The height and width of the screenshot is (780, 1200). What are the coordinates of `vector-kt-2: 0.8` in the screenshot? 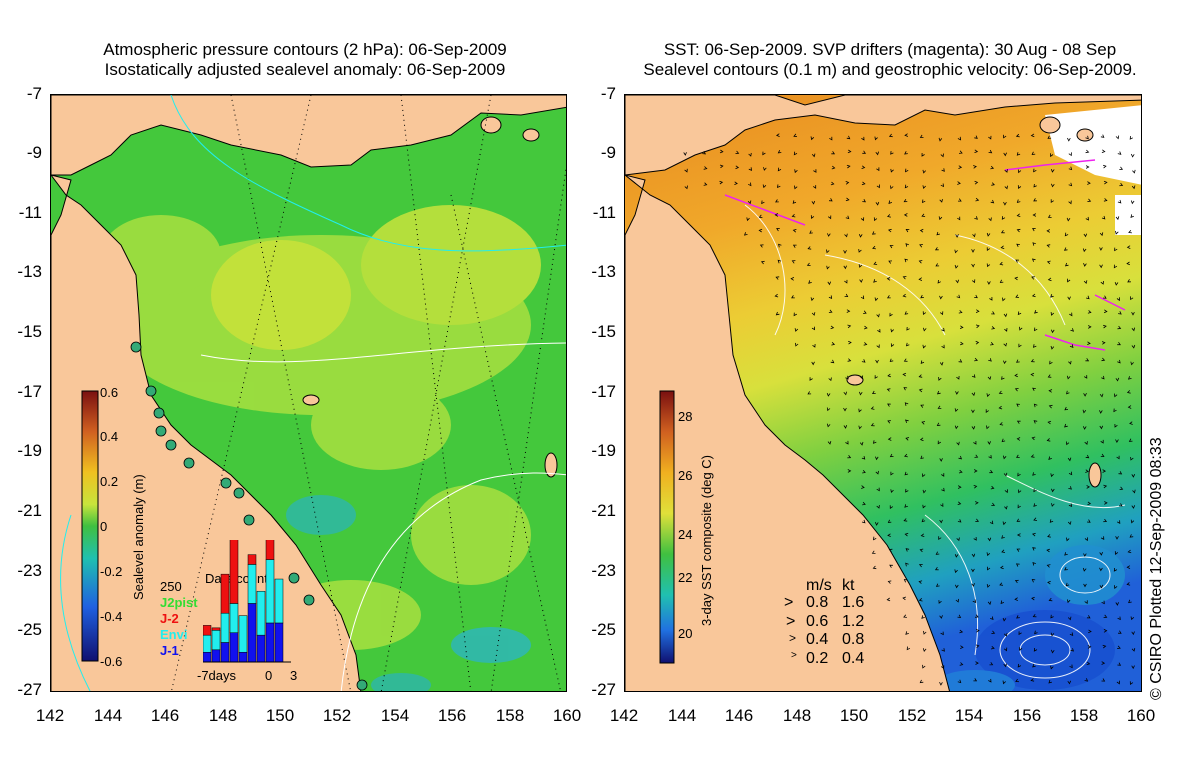 It's located at (853, 639).